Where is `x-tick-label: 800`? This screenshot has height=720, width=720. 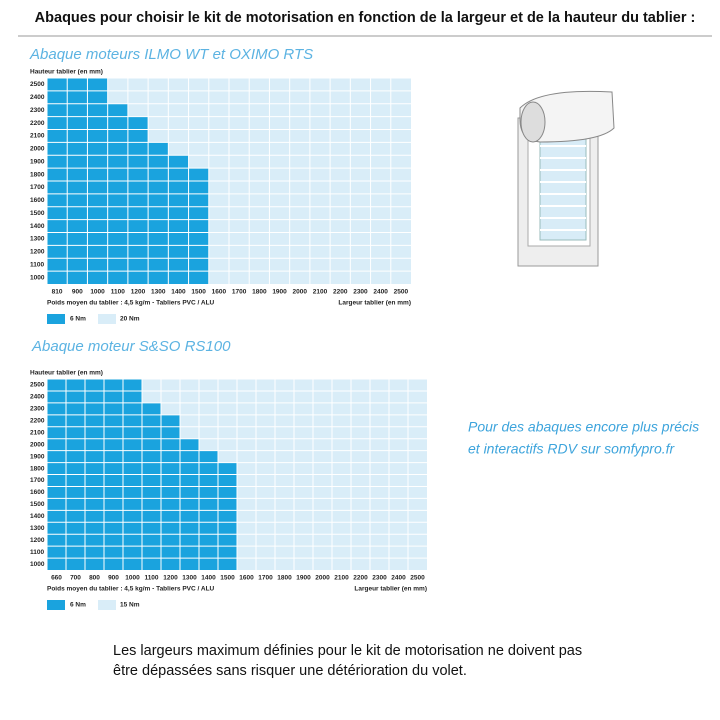
x-tick-label: 800 is located at coordinates (94, 578).